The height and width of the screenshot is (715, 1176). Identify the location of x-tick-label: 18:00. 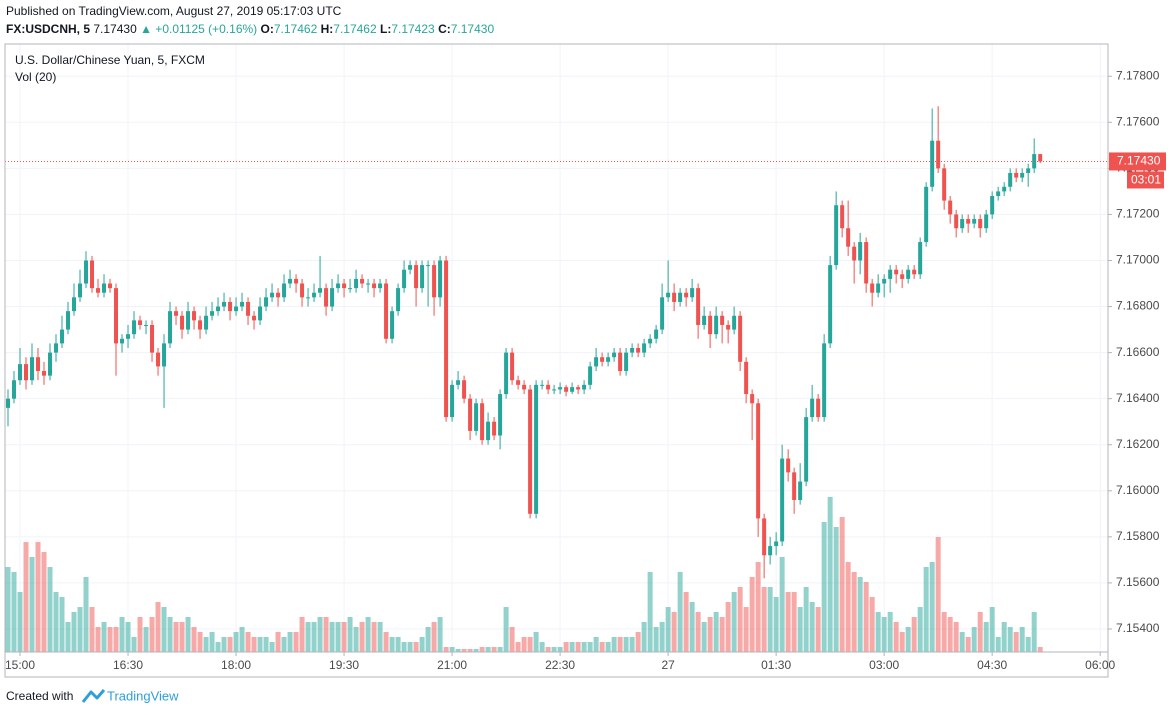
(236, 665).